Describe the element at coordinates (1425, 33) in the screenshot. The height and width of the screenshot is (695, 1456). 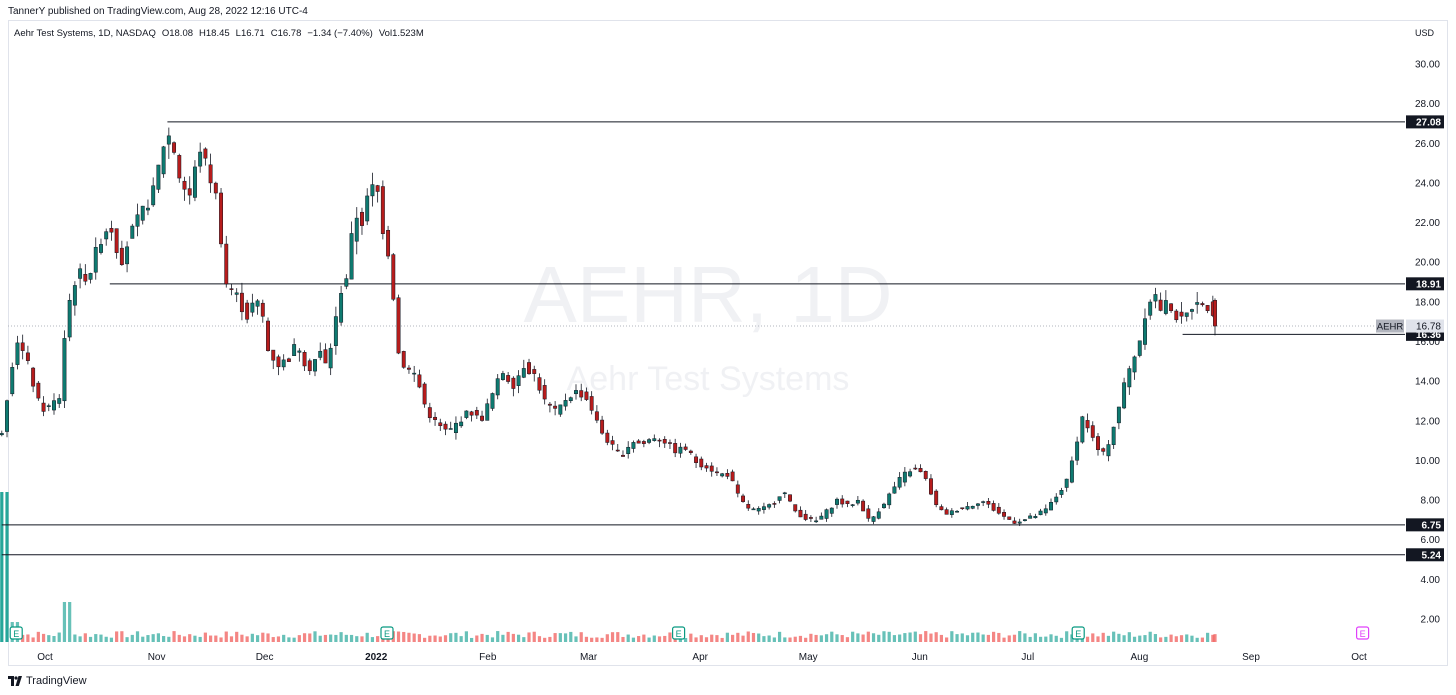
I see `currency-label: USD` at that location.